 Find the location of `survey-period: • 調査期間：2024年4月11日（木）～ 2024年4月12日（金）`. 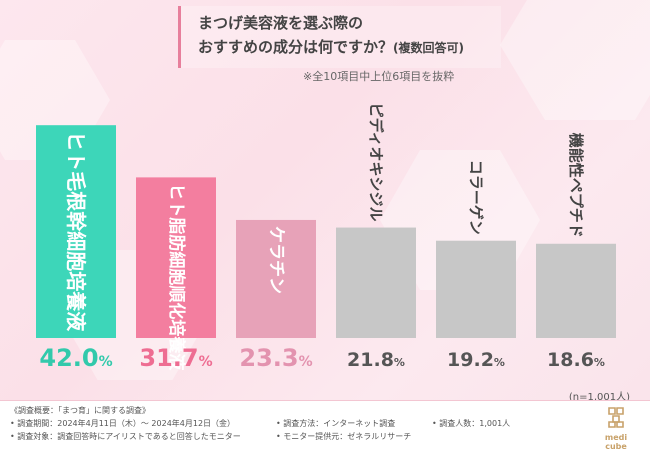

survey-period: • 調査期間：2024年4月11日（木）～ 2024年4月12日（金） is located at coordinates (123, 423).